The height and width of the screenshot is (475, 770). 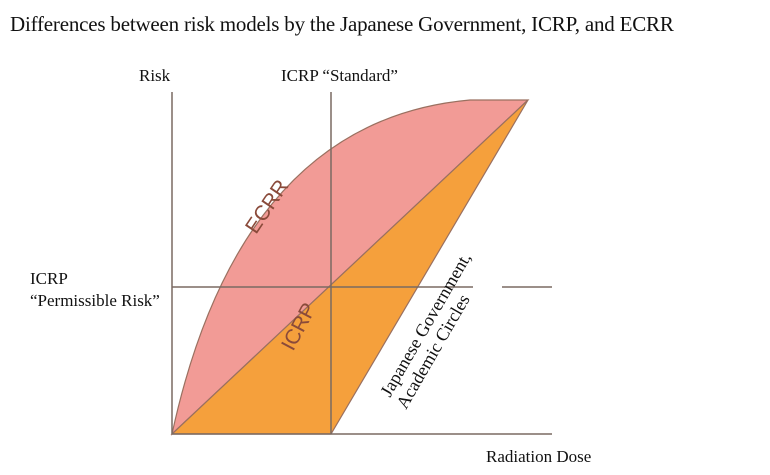 What do you see at coordinates (339, 75) in the screenshot?
I see `icrp-standard-label: ICRP “Standard”` at bounding box center [339, 75].